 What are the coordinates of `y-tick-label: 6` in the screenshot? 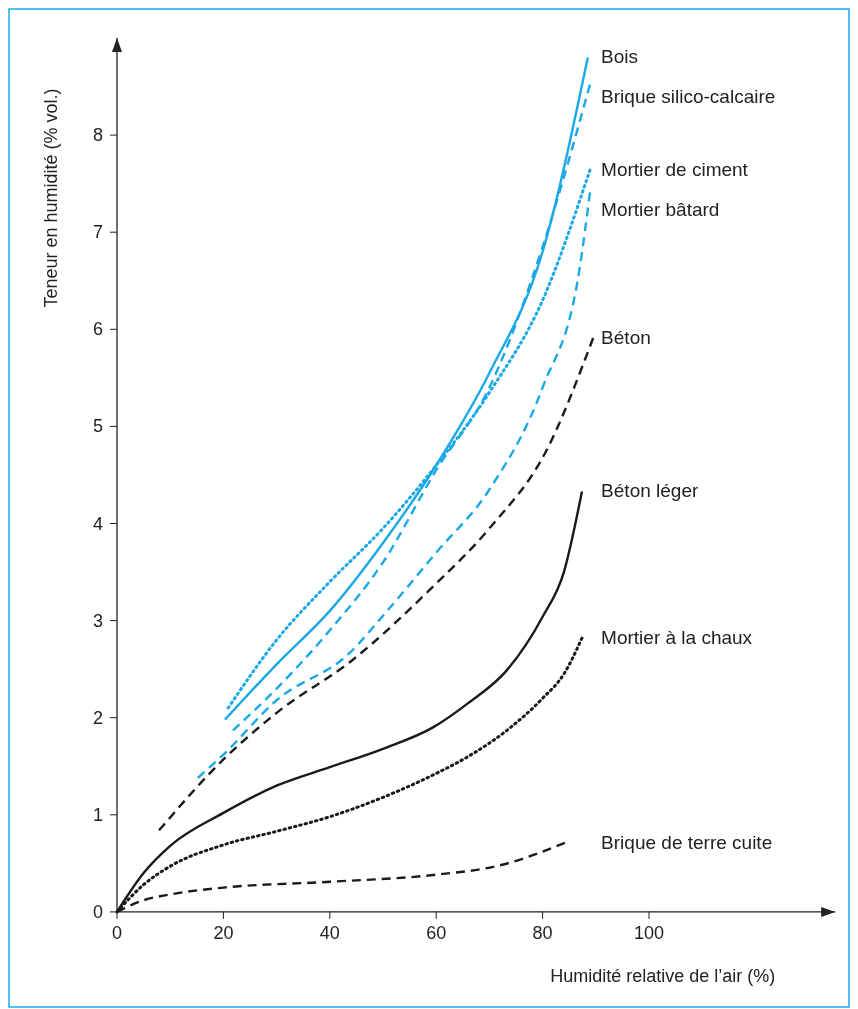 It's located at (97, 329).